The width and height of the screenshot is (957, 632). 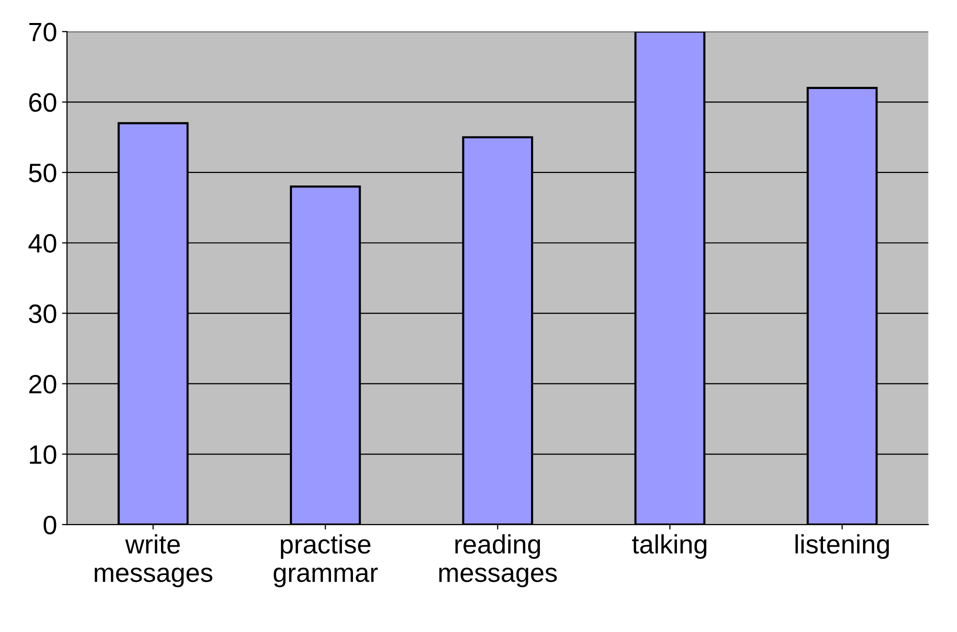 What do you see at coordinates (326, 561) in the screenshot?
I see `x-tick-label: practise grammar` at bounding box center [326, 561].